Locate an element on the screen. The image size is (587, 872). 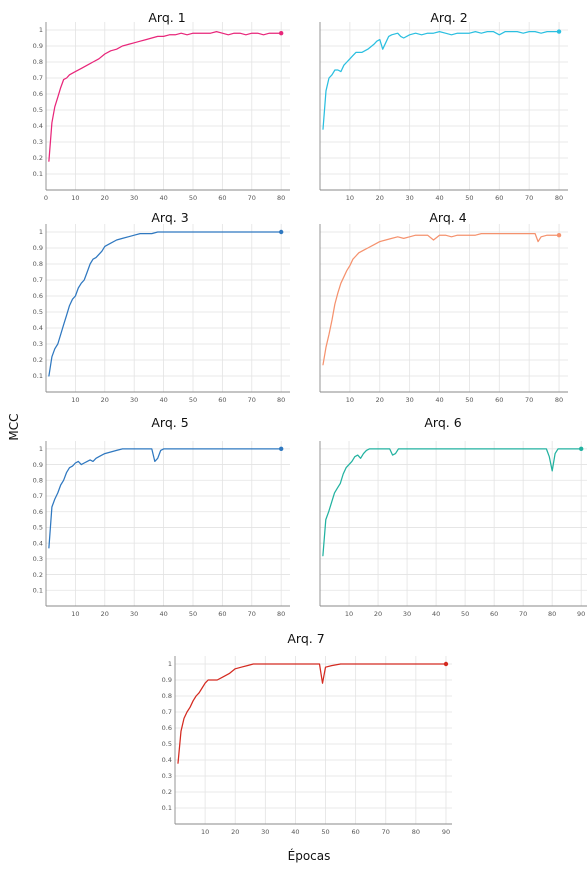
chart-6: Arq. 6 10 20 30 40 50 60 70 80 90 is located at coordinates (453, 516).